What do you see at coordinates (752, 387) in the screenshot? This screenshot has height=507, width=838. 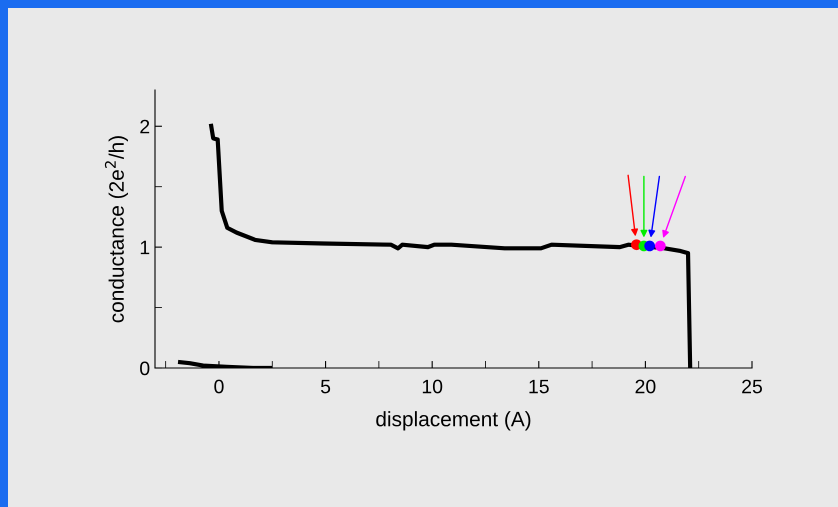 I see `x-tick-label: 25` at bounding box center [752, 387].